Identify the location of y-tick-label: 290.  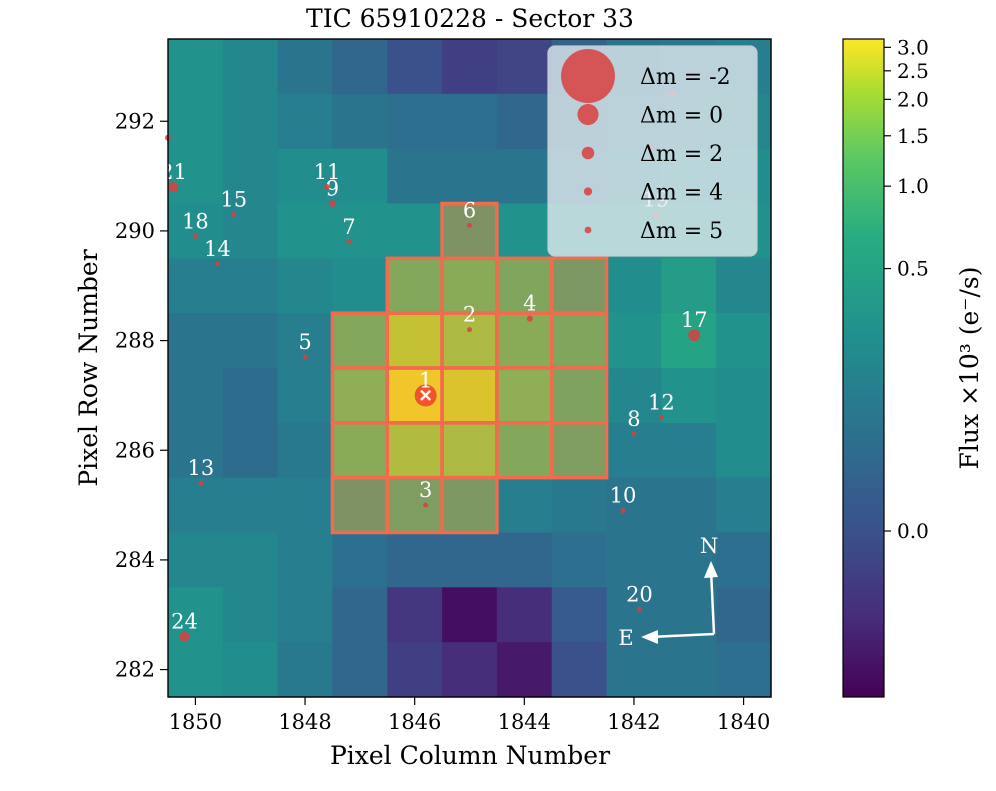
(135, 231).